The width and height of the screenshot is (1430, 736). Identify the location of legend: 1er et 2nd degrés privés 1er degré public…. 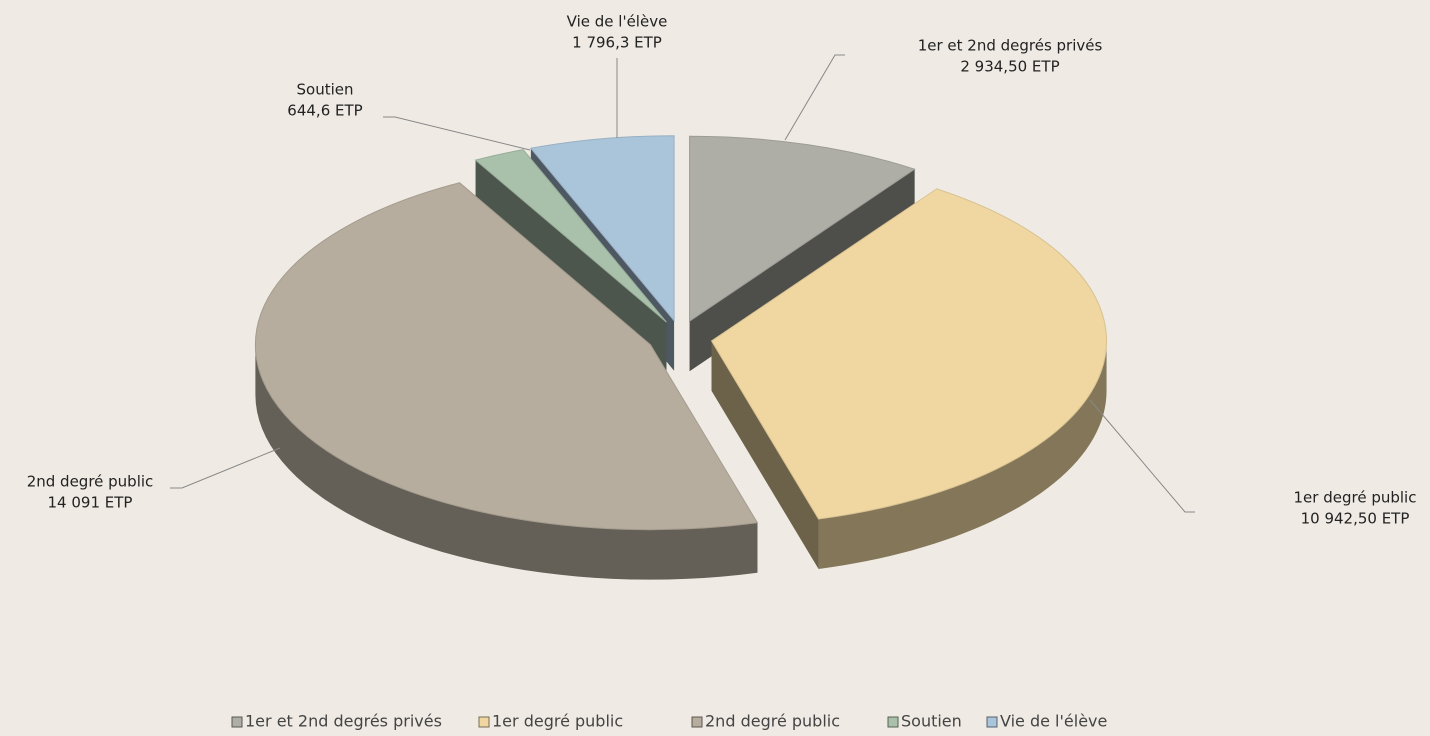
(669, 721).